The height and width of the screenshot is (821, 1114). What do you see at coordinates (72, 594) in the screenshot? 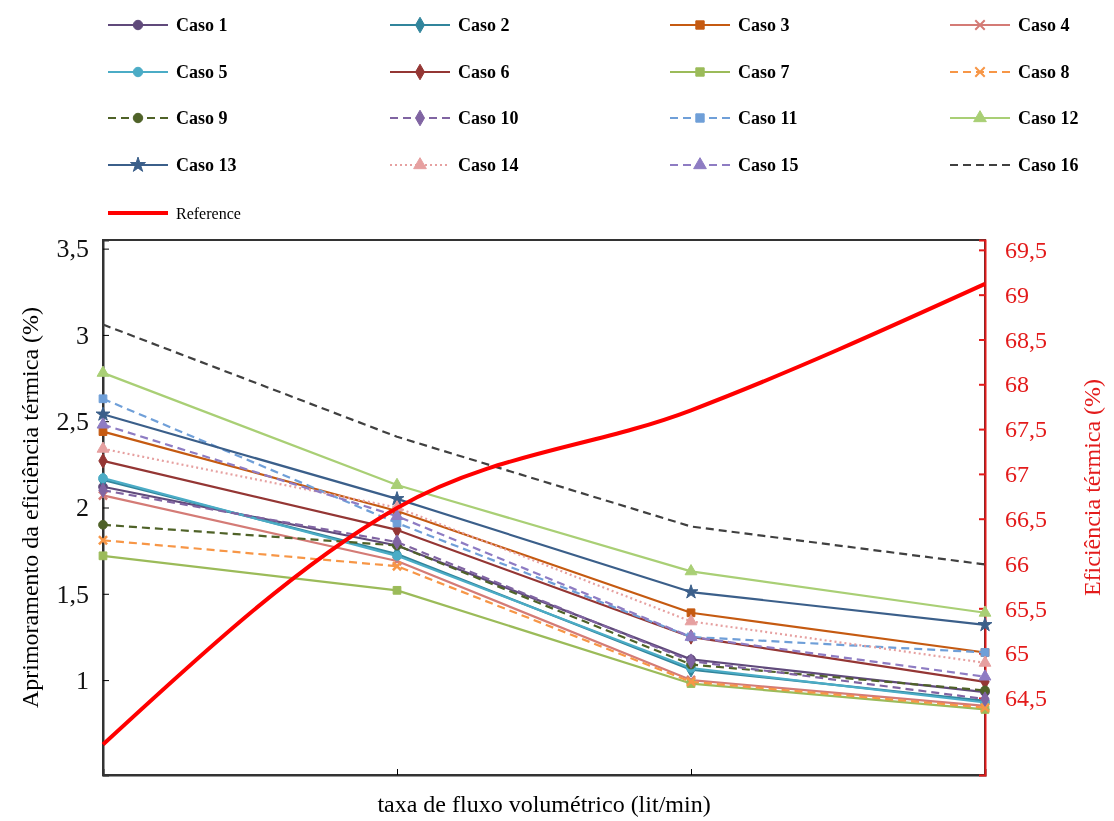
I see `y-tick-label: 1,5` at bounding box center [72, 594].